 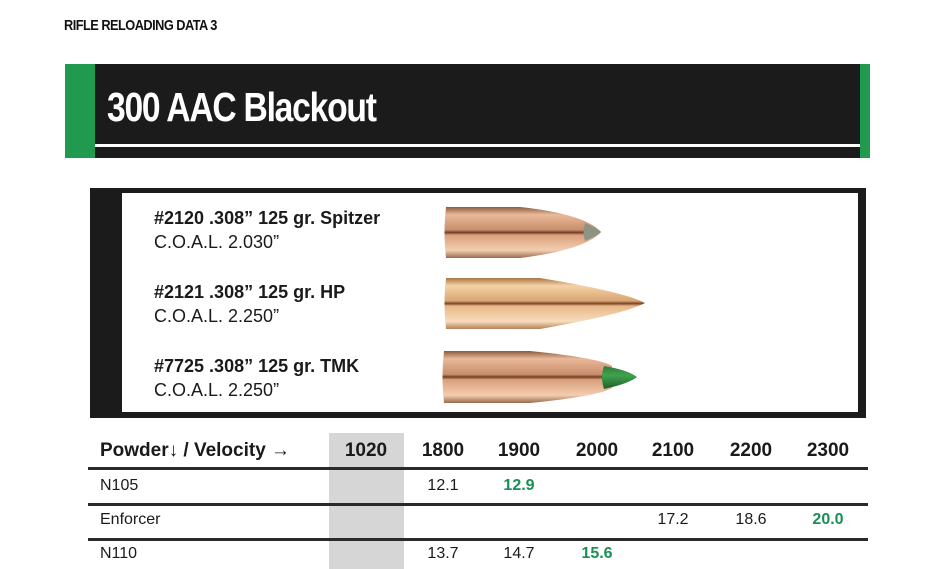 What do you see at coordinates (267, 218) in the screenshot?
I see `bullet-name: #2120 .308” 125 gr. Spitzer` at bounding box center [267, 218].